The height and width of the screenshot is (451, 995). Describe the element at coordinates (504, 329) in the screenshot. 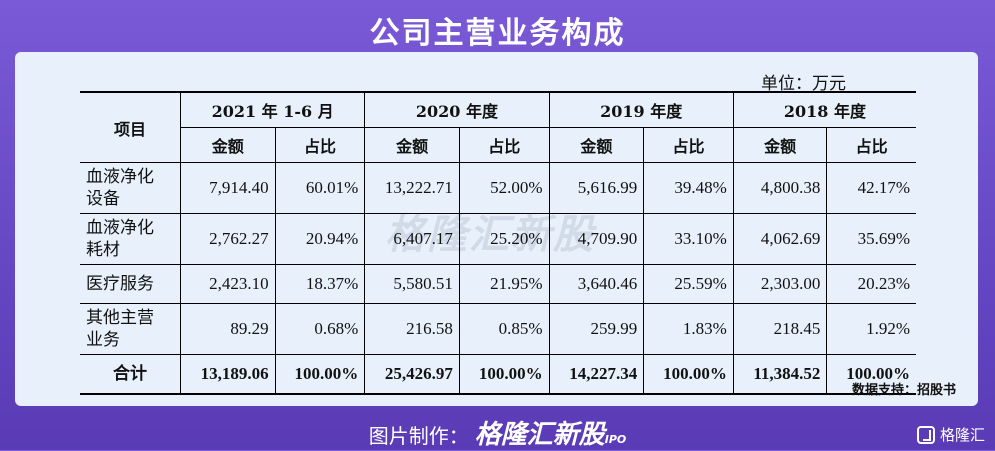

I see `ratio-cell: 0.85%` at that location.